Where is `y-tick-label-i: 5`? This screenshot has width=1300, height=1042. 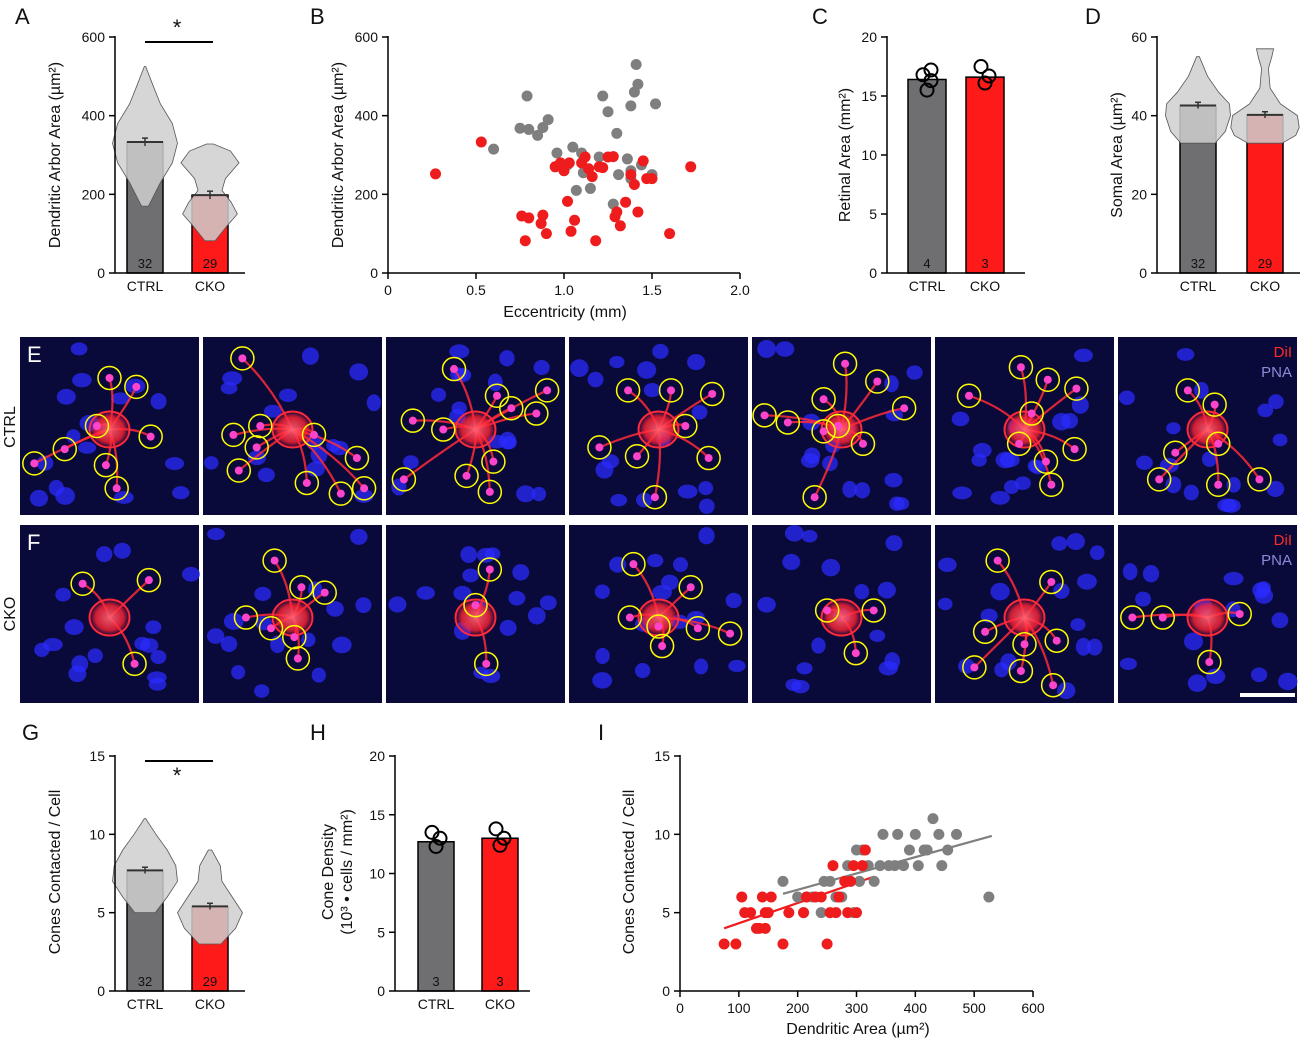 y-tick-label-i: 5 is located at coordinates (666, 913).